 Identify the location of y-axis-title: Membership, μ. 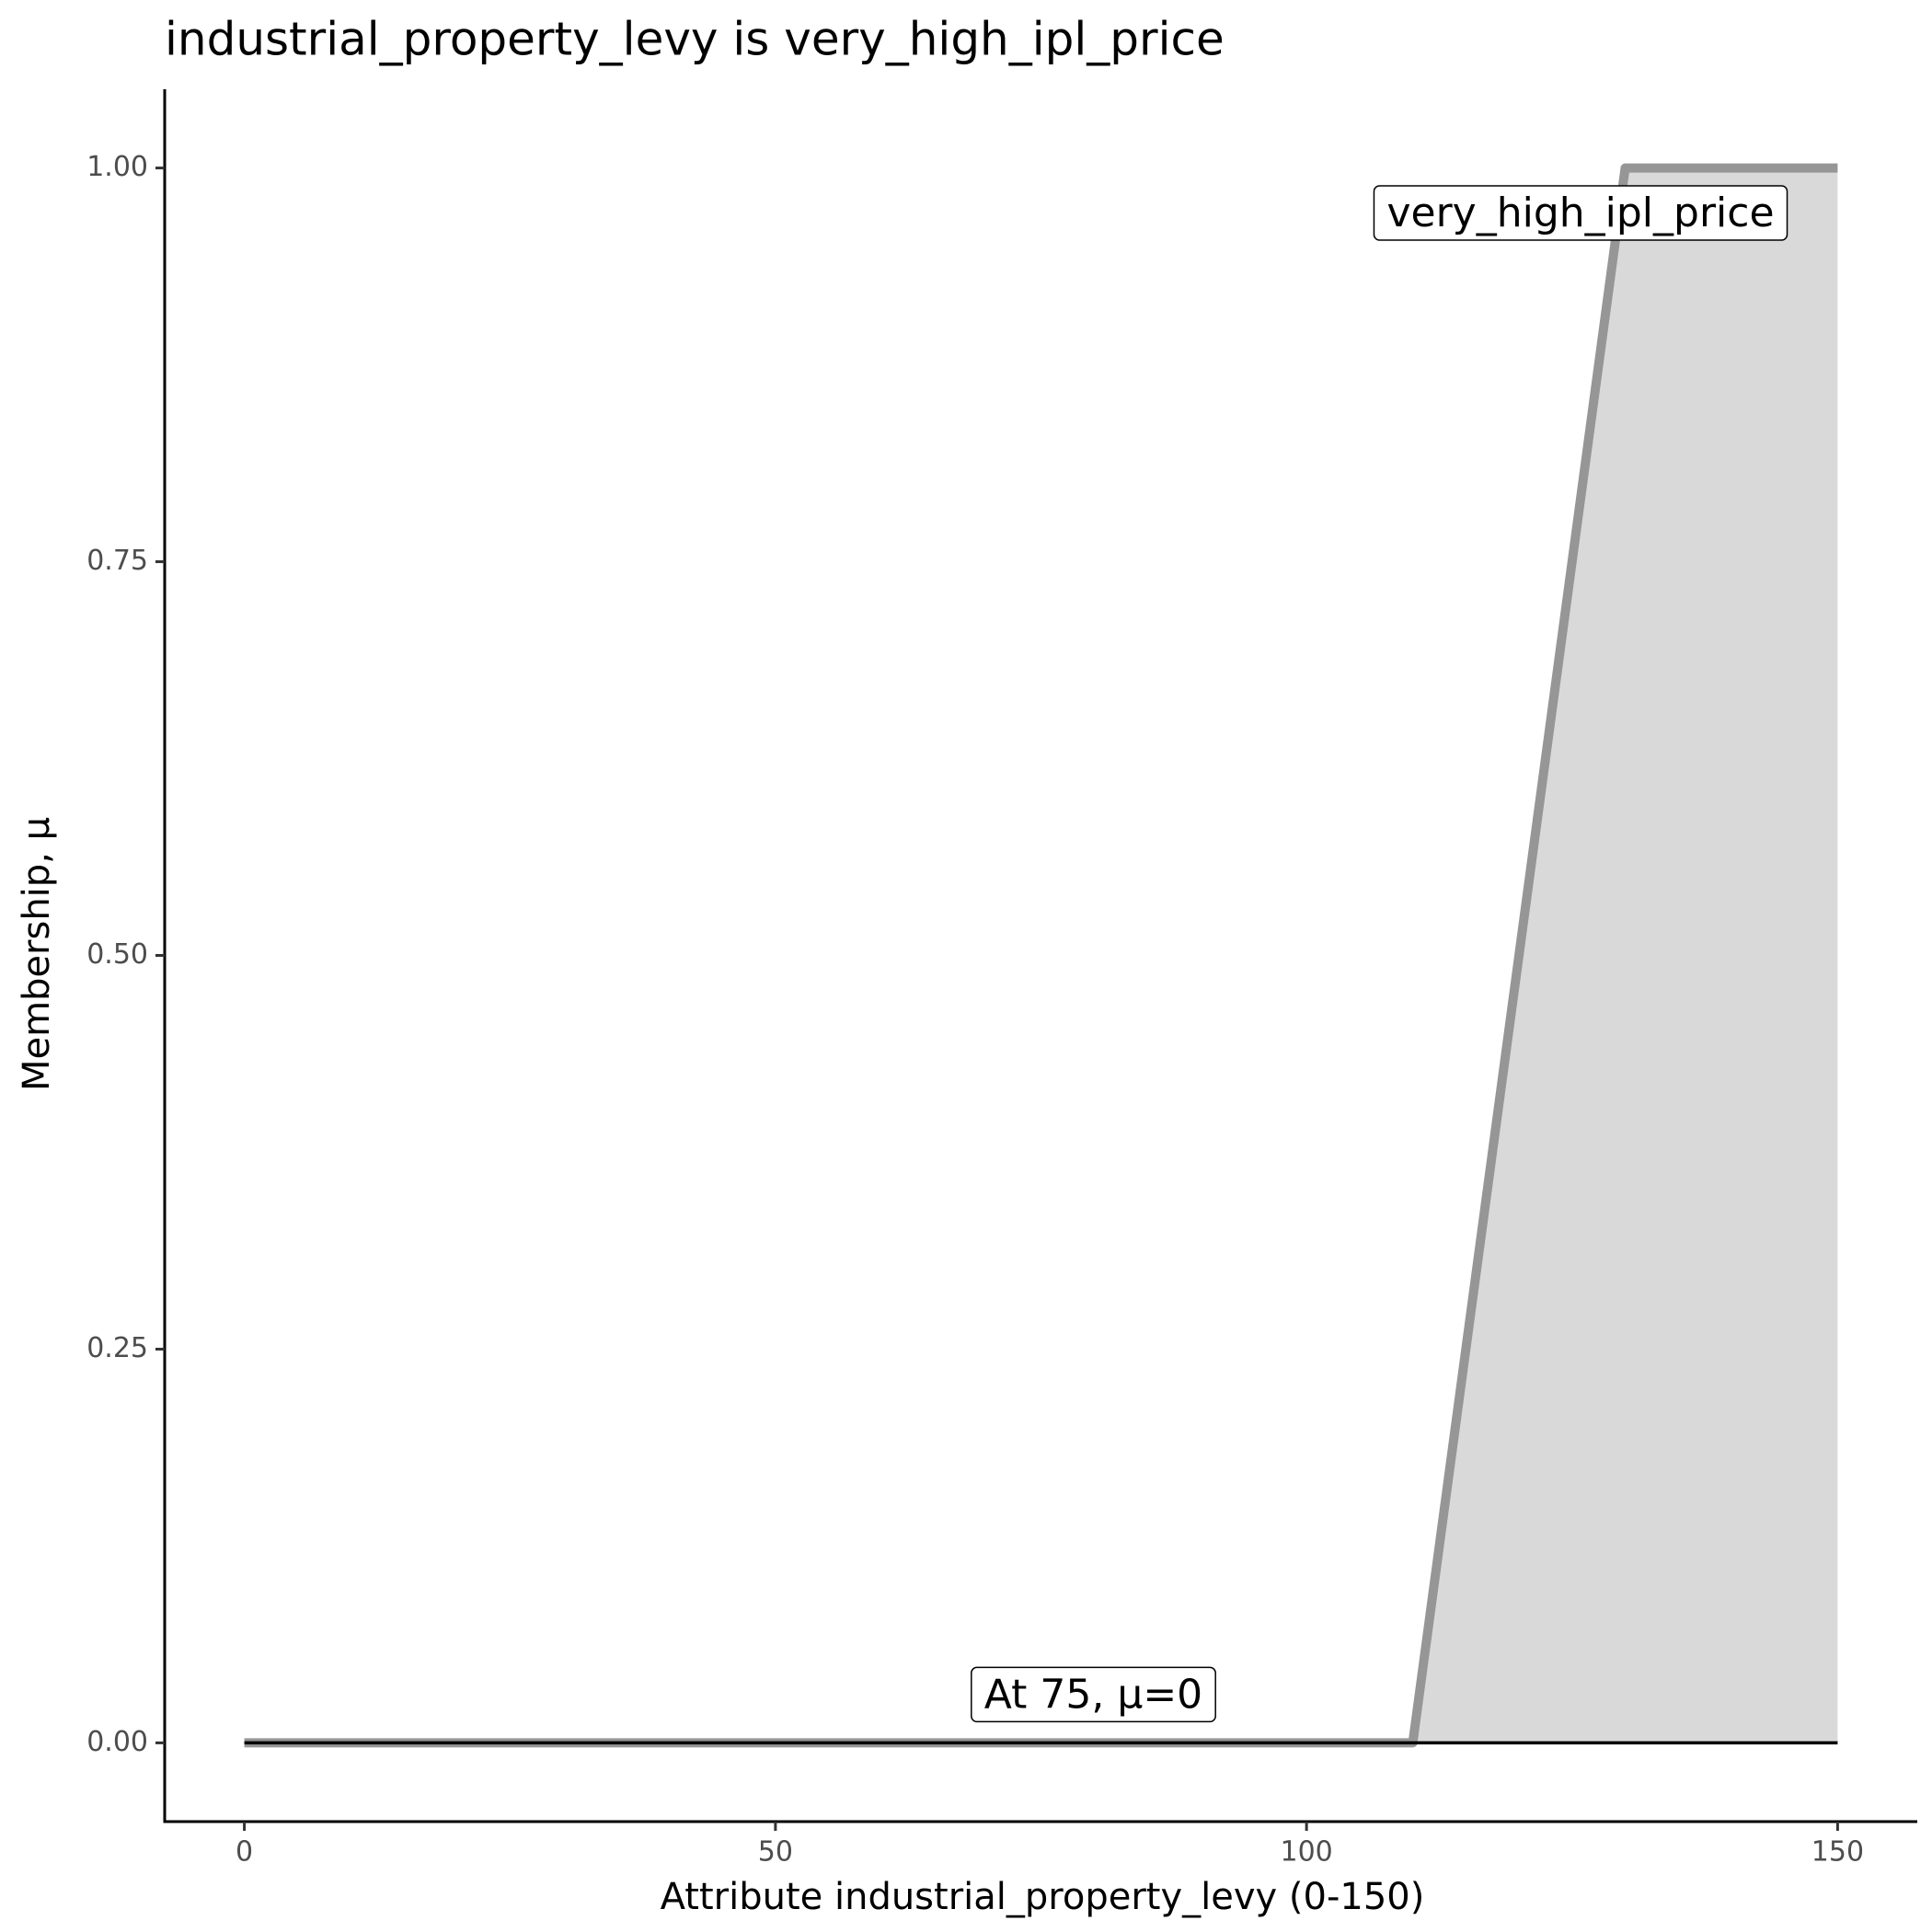
(37, 954).